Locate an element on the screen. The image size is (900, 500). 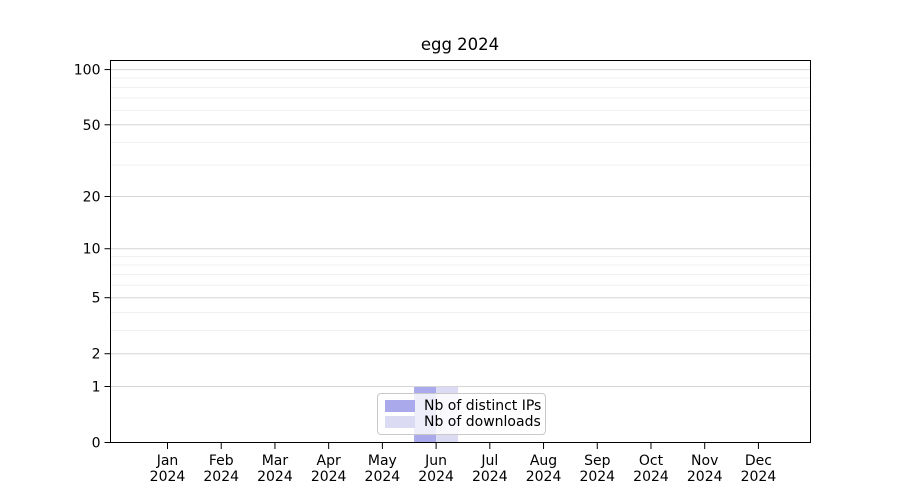
x-tick-label-month: Oct is located at coordinates (651, 461).